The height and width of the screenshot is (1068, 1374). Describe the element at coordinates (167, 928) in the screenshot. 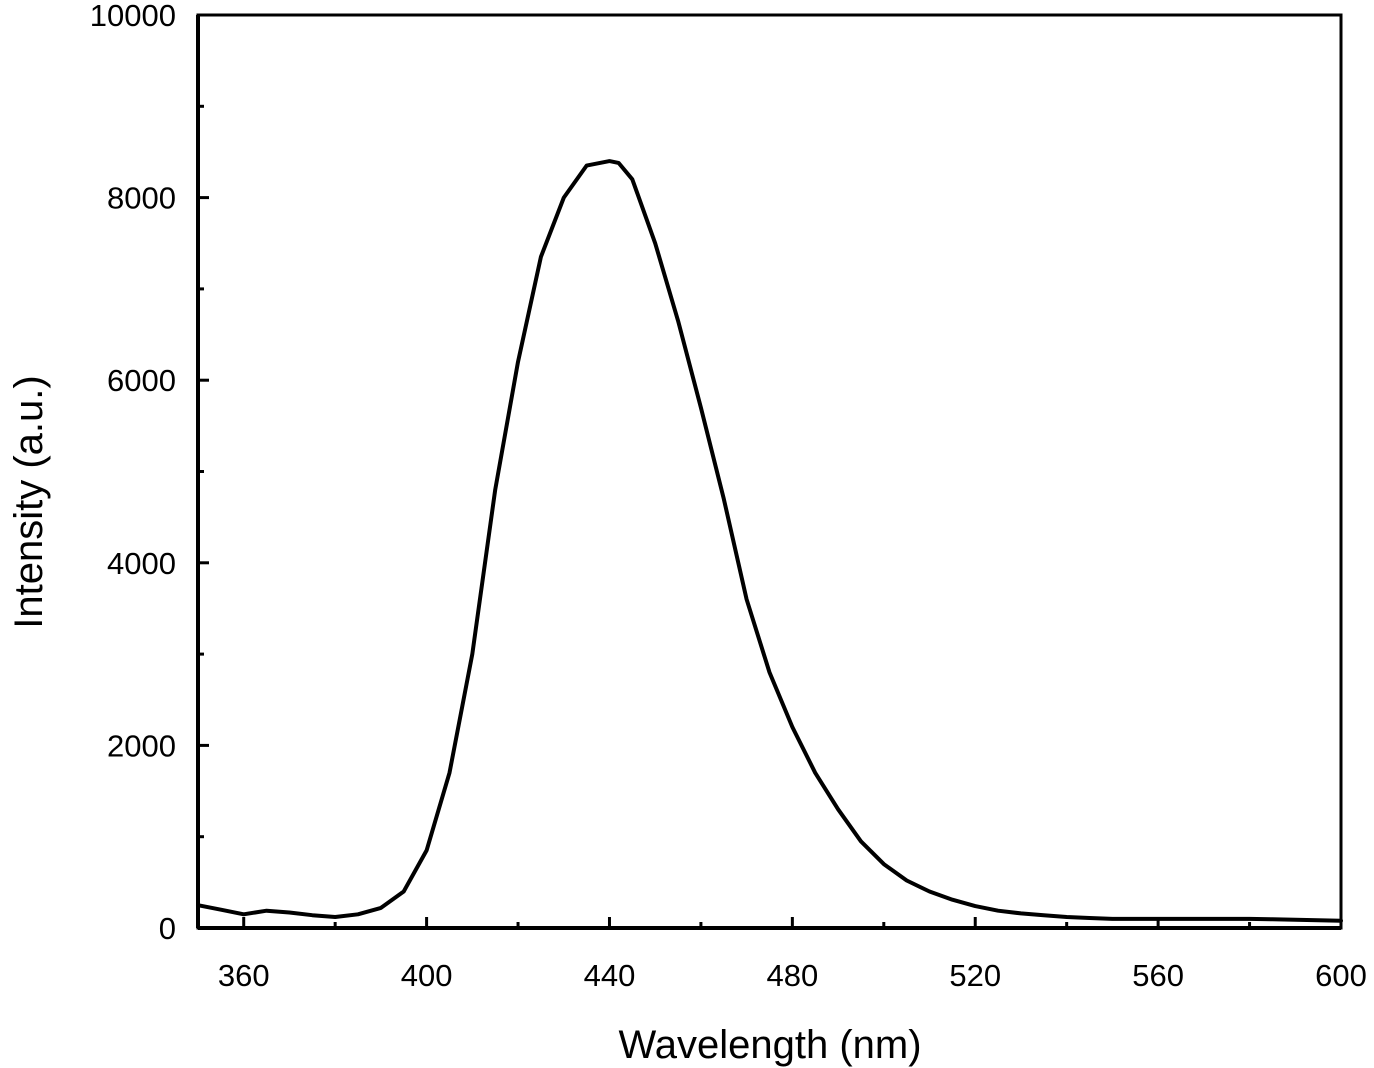

I see `y-tick-label: 0` at that location.